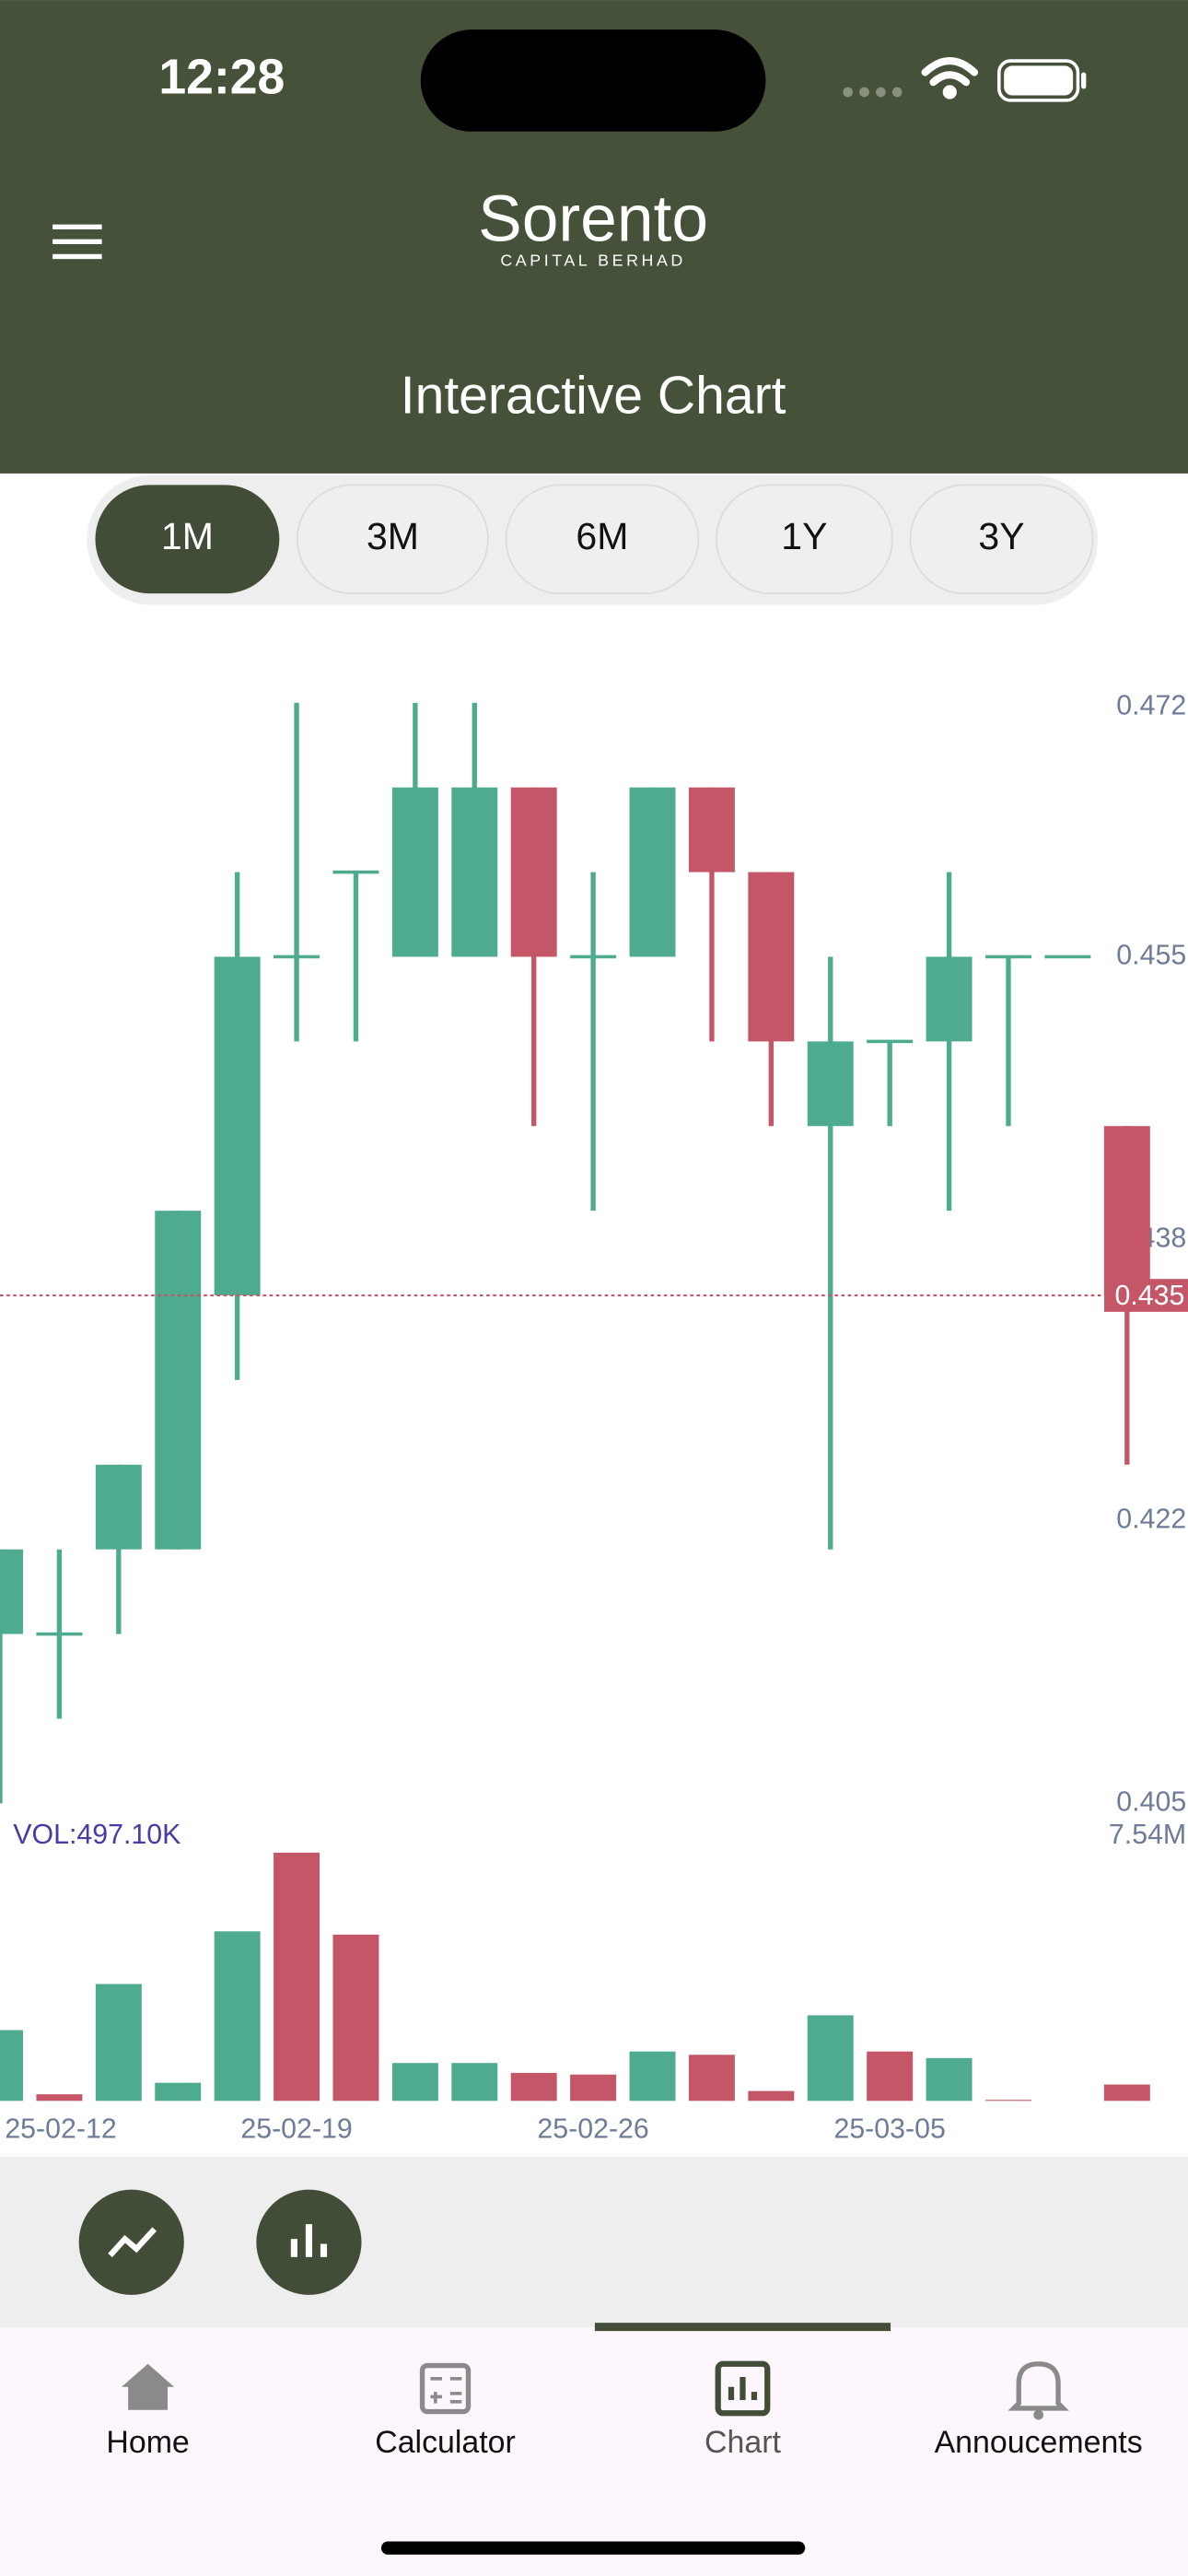 The height and width of the screenshot is (2576, 1188). I want to click on signal-icon, so click(873, 92).